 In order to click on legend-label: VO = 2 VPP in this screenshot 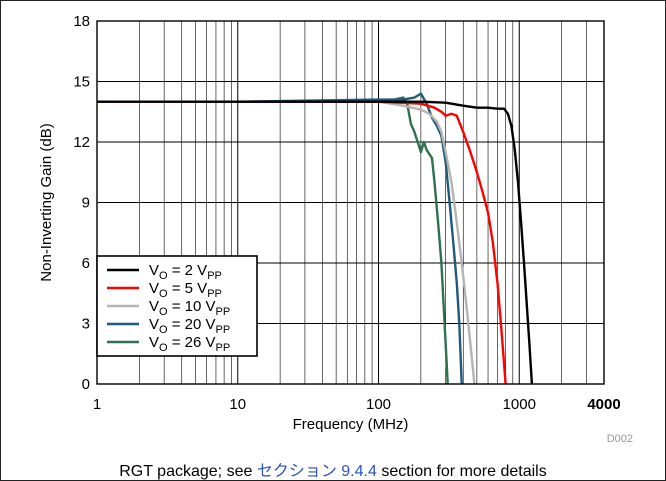, I will do `click(185, 272)`.